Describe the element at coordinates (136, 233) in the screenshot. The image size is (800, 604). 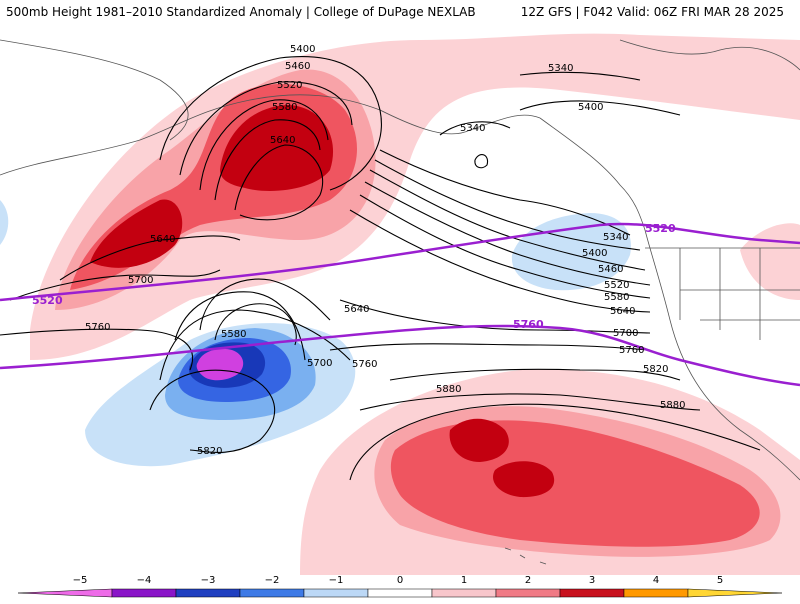
I see `anomaly-pos4-low-west` at that location.